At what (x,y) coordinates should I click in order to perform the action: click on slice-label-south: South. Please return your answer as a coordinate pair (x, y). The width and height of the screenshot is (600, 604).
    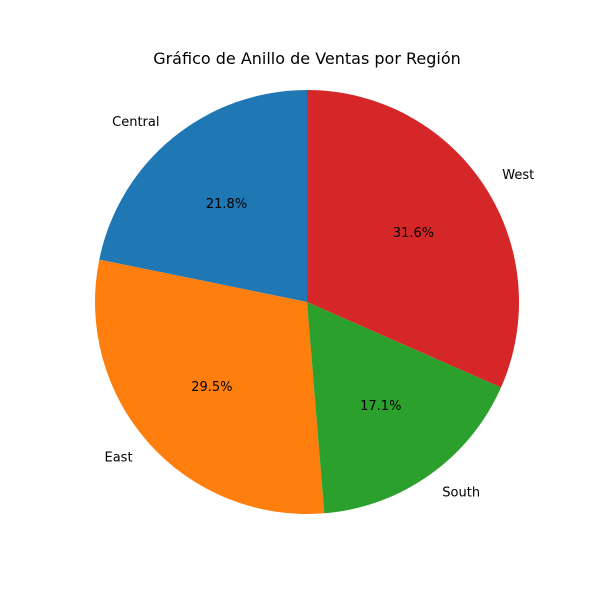
    Looking at the image, I should click on (461, 492).